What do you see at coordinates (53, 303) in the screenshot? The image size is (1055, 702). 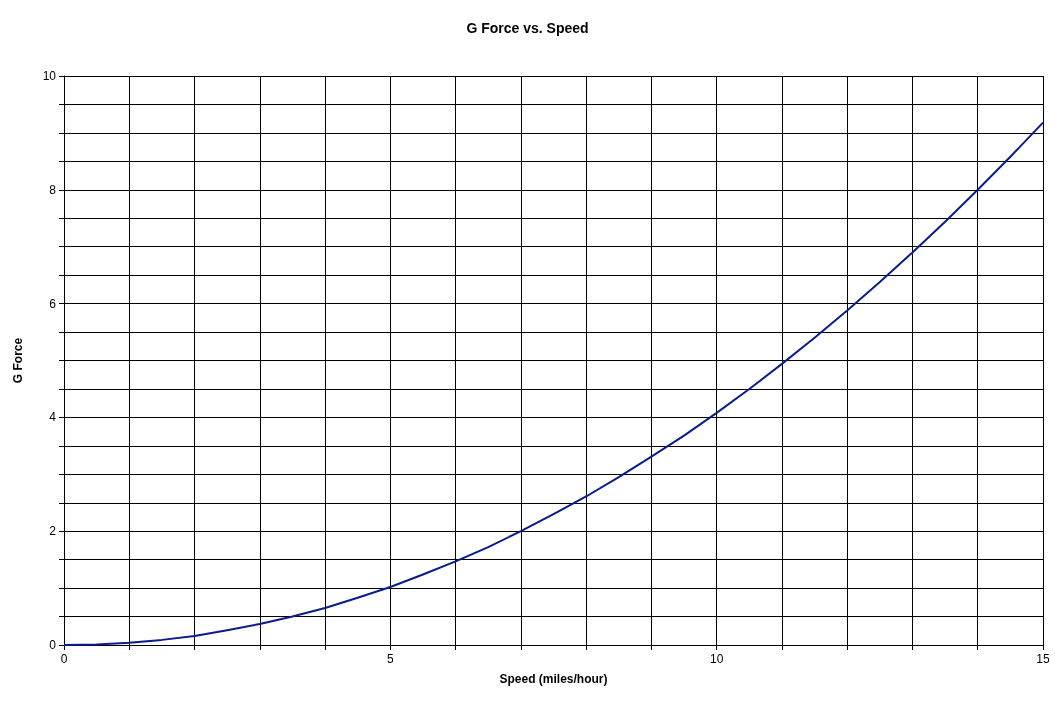 I see `y-tick-label: 6` at bounding box center [53, 303].